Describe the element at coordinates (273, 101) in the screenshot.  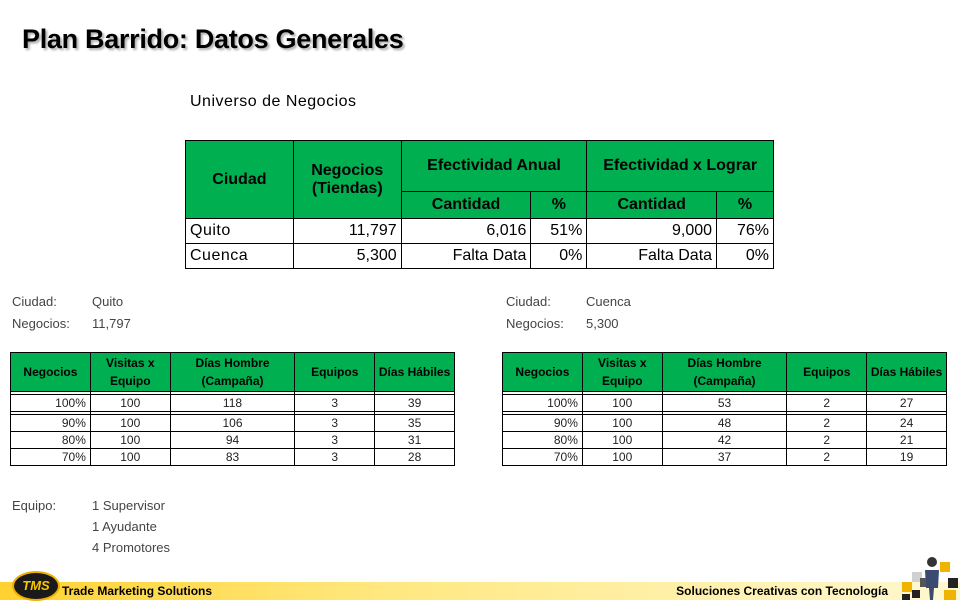
I see `table-subtitle: Universo de Negocios` at that location.